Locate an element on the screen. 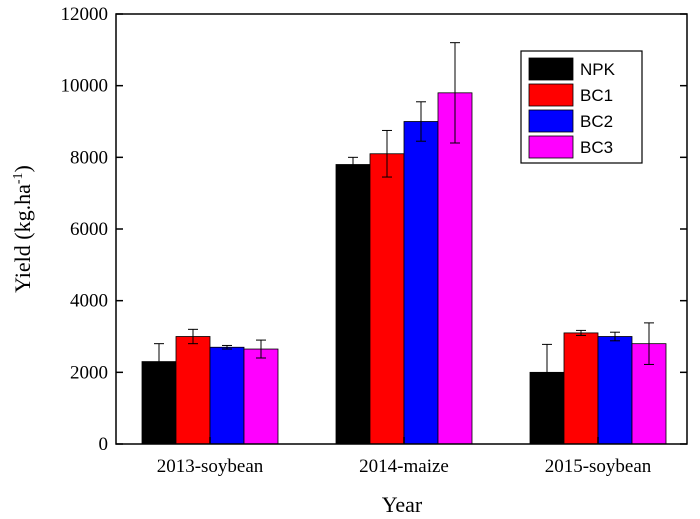 The width and height of the screenshot is (700, 519). x-axis-label: Year is located at coordinates (402, 504).